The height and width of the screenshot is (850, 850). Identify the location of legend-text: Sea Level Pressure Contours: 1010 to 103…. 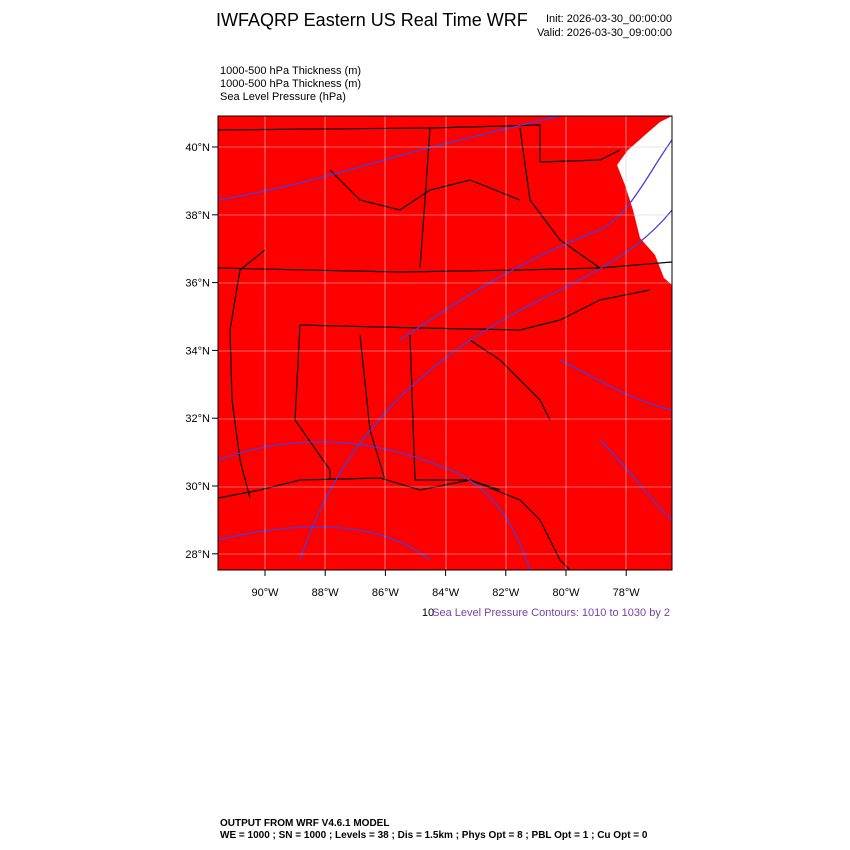
(551, 613).